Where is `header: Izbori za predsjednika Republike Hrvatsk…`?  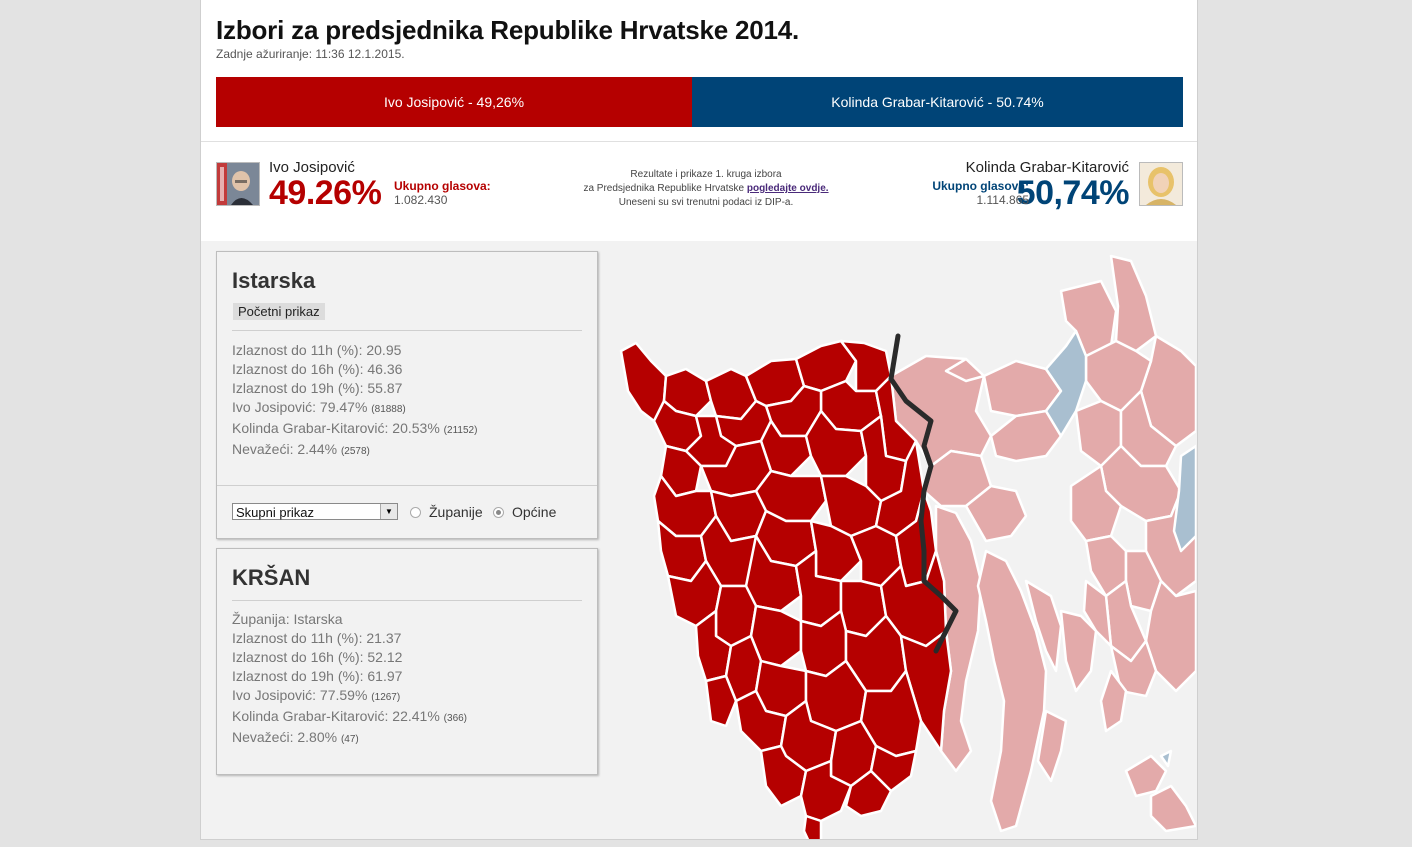
header: Izbori za predsjednika Republike Hrvatsk… is located at coordinates (699, 70).